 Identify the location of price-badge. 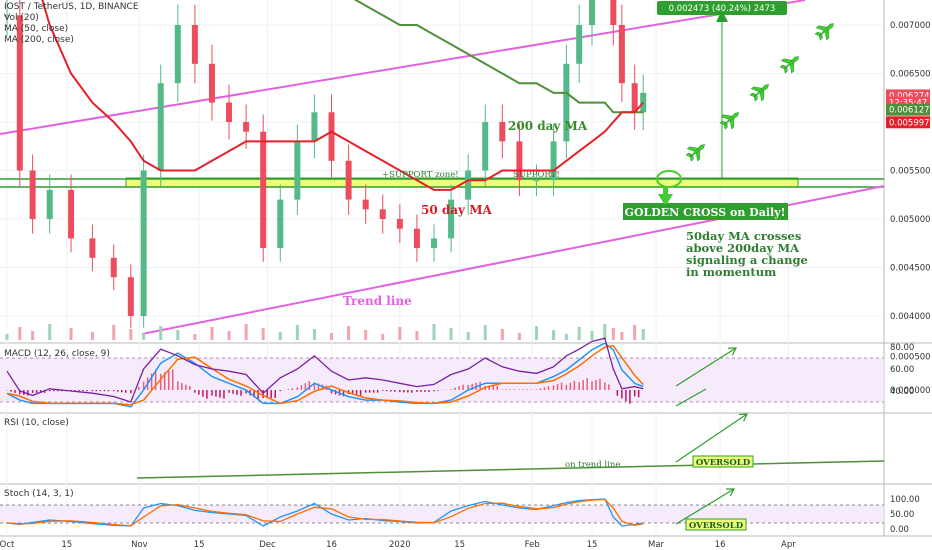
(908, 109).